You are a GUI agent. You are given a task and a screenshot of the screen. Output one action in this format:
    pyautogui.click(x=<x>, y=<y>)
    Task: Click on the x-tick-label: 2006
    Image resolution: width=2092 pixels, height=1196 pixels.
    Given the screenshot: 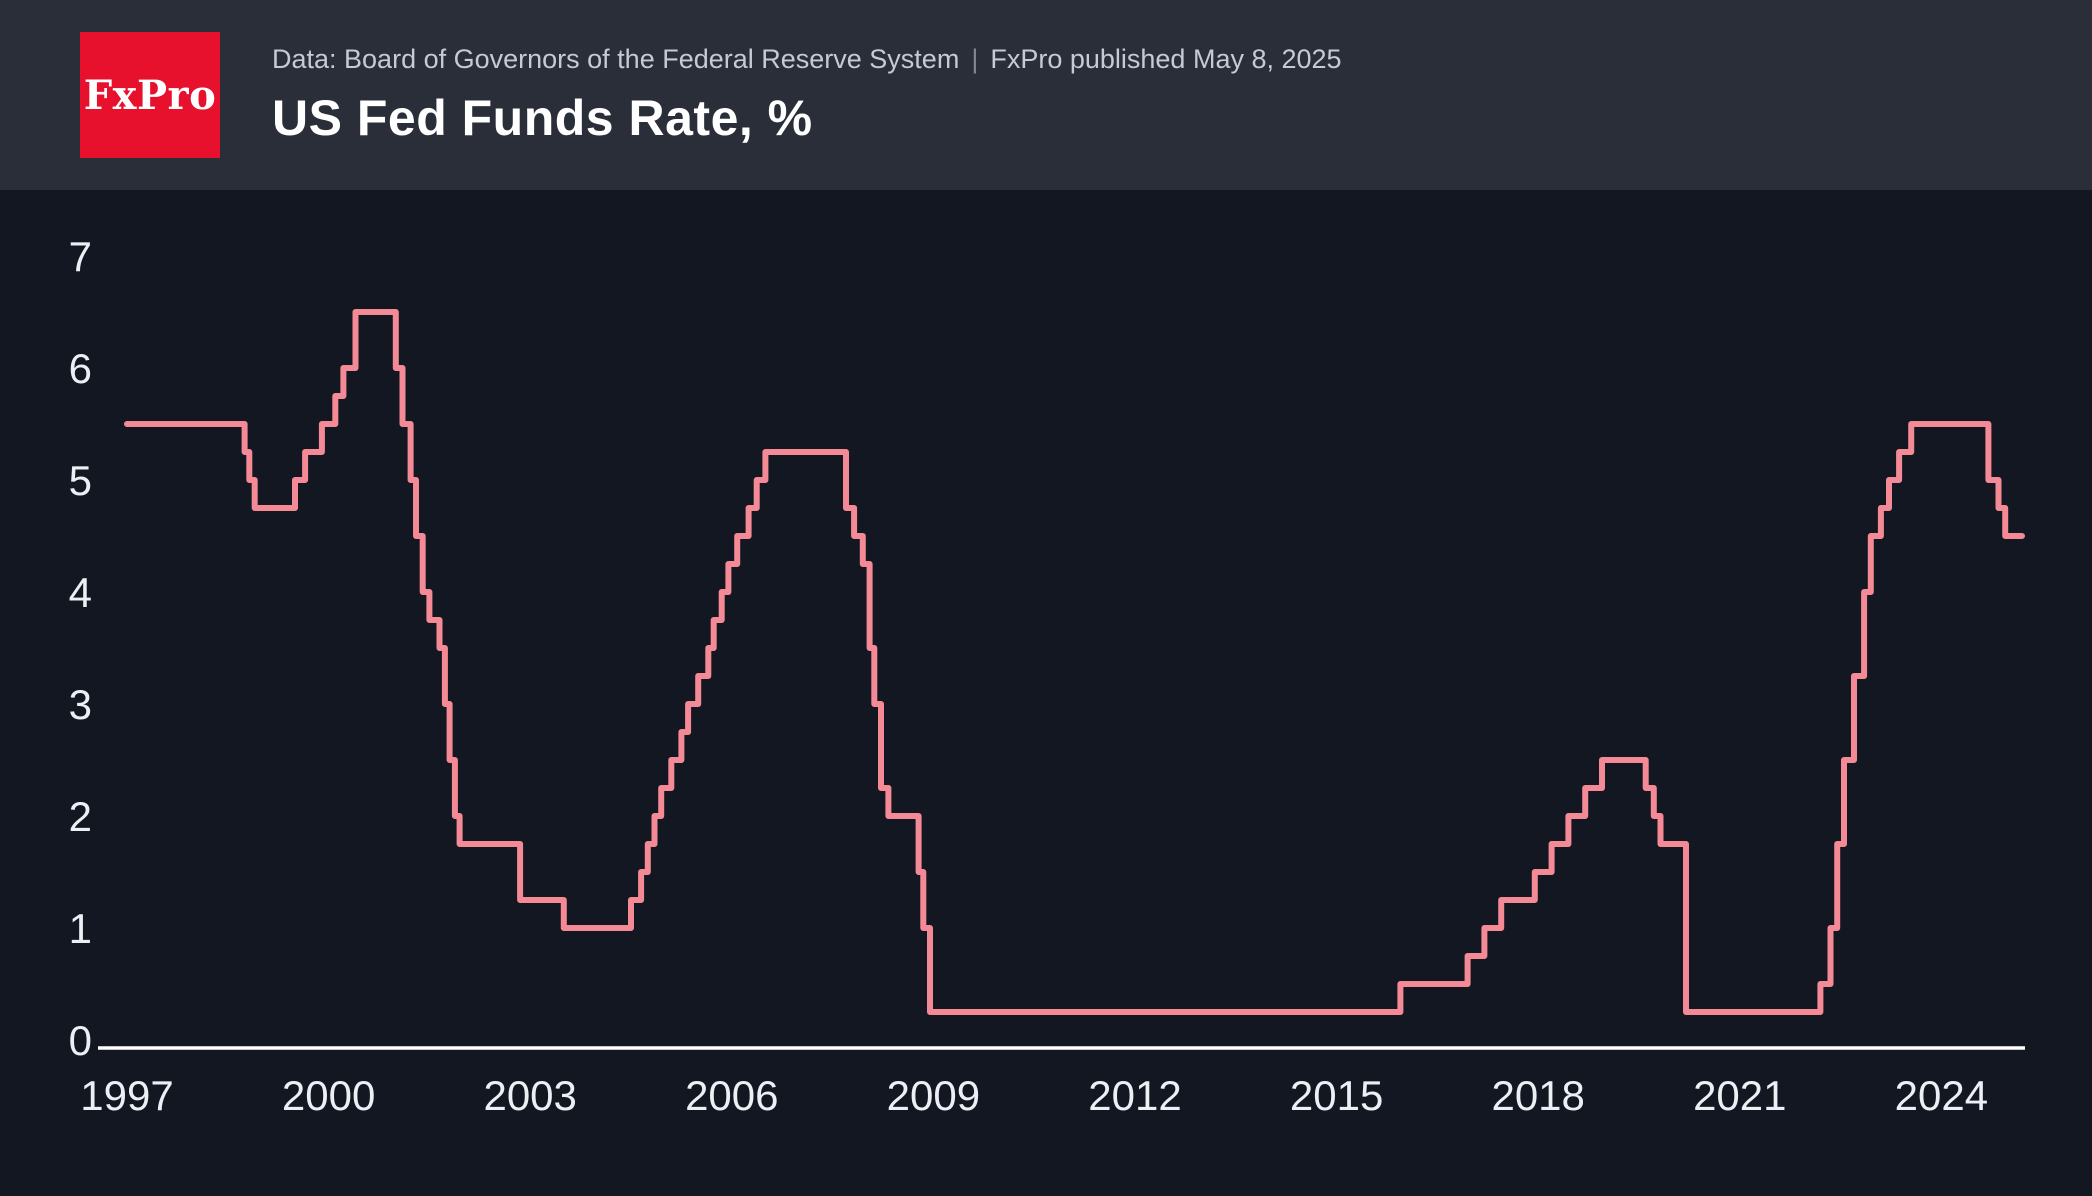 What is the action you would take?
    pyautogui.click(x=731, y=1095)
    